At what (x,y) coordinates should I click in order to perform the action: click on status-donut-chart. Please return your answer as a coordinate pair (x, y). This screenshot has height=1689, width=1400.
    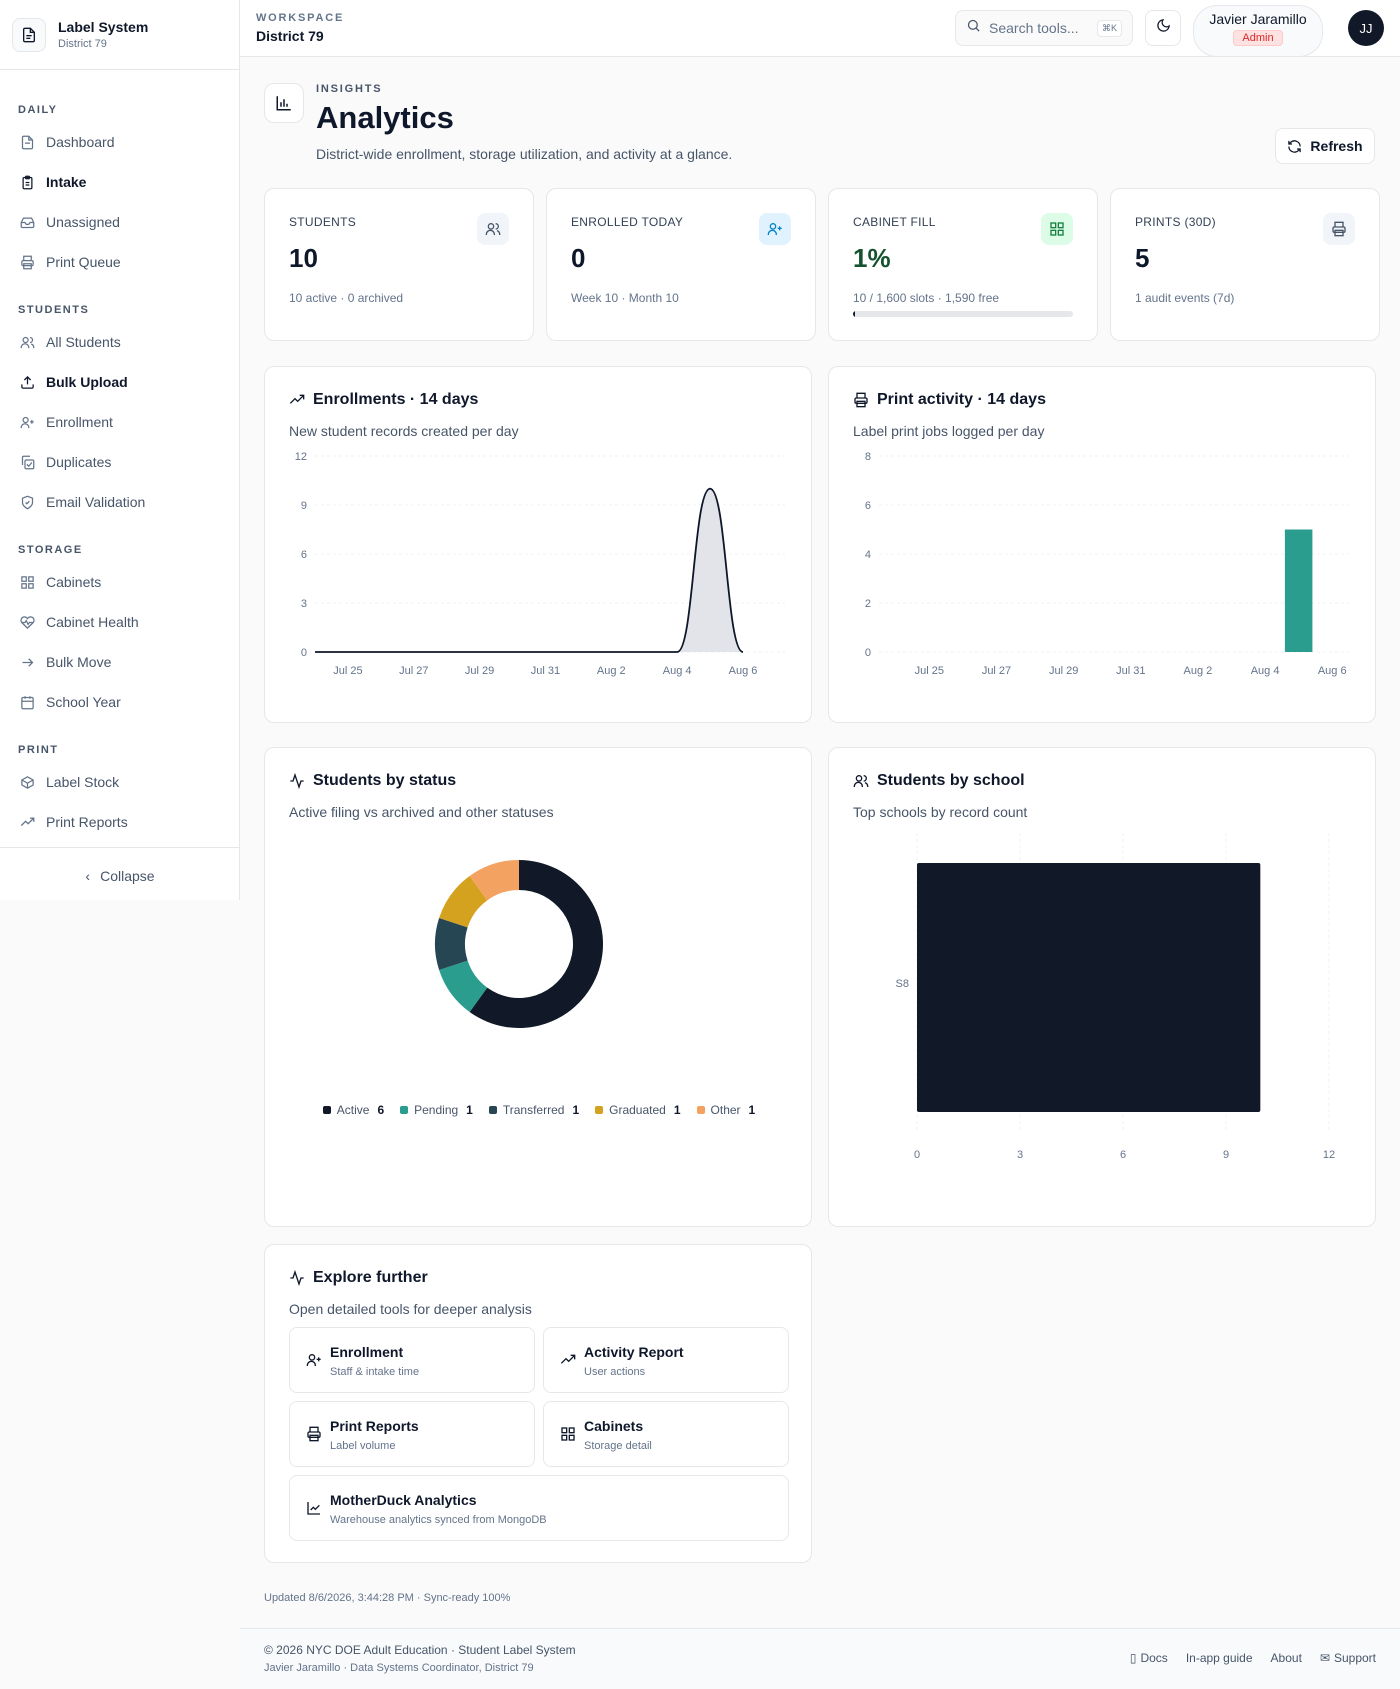
    Looking at the image, I should click on (519, 944).